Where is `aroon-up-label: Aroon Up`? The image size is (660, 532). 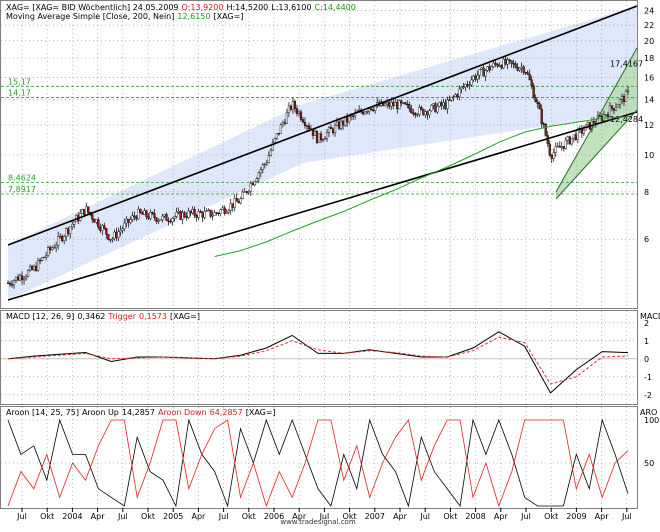
aroon-up-label: Aroon Up is located at coordinates (100, 412).